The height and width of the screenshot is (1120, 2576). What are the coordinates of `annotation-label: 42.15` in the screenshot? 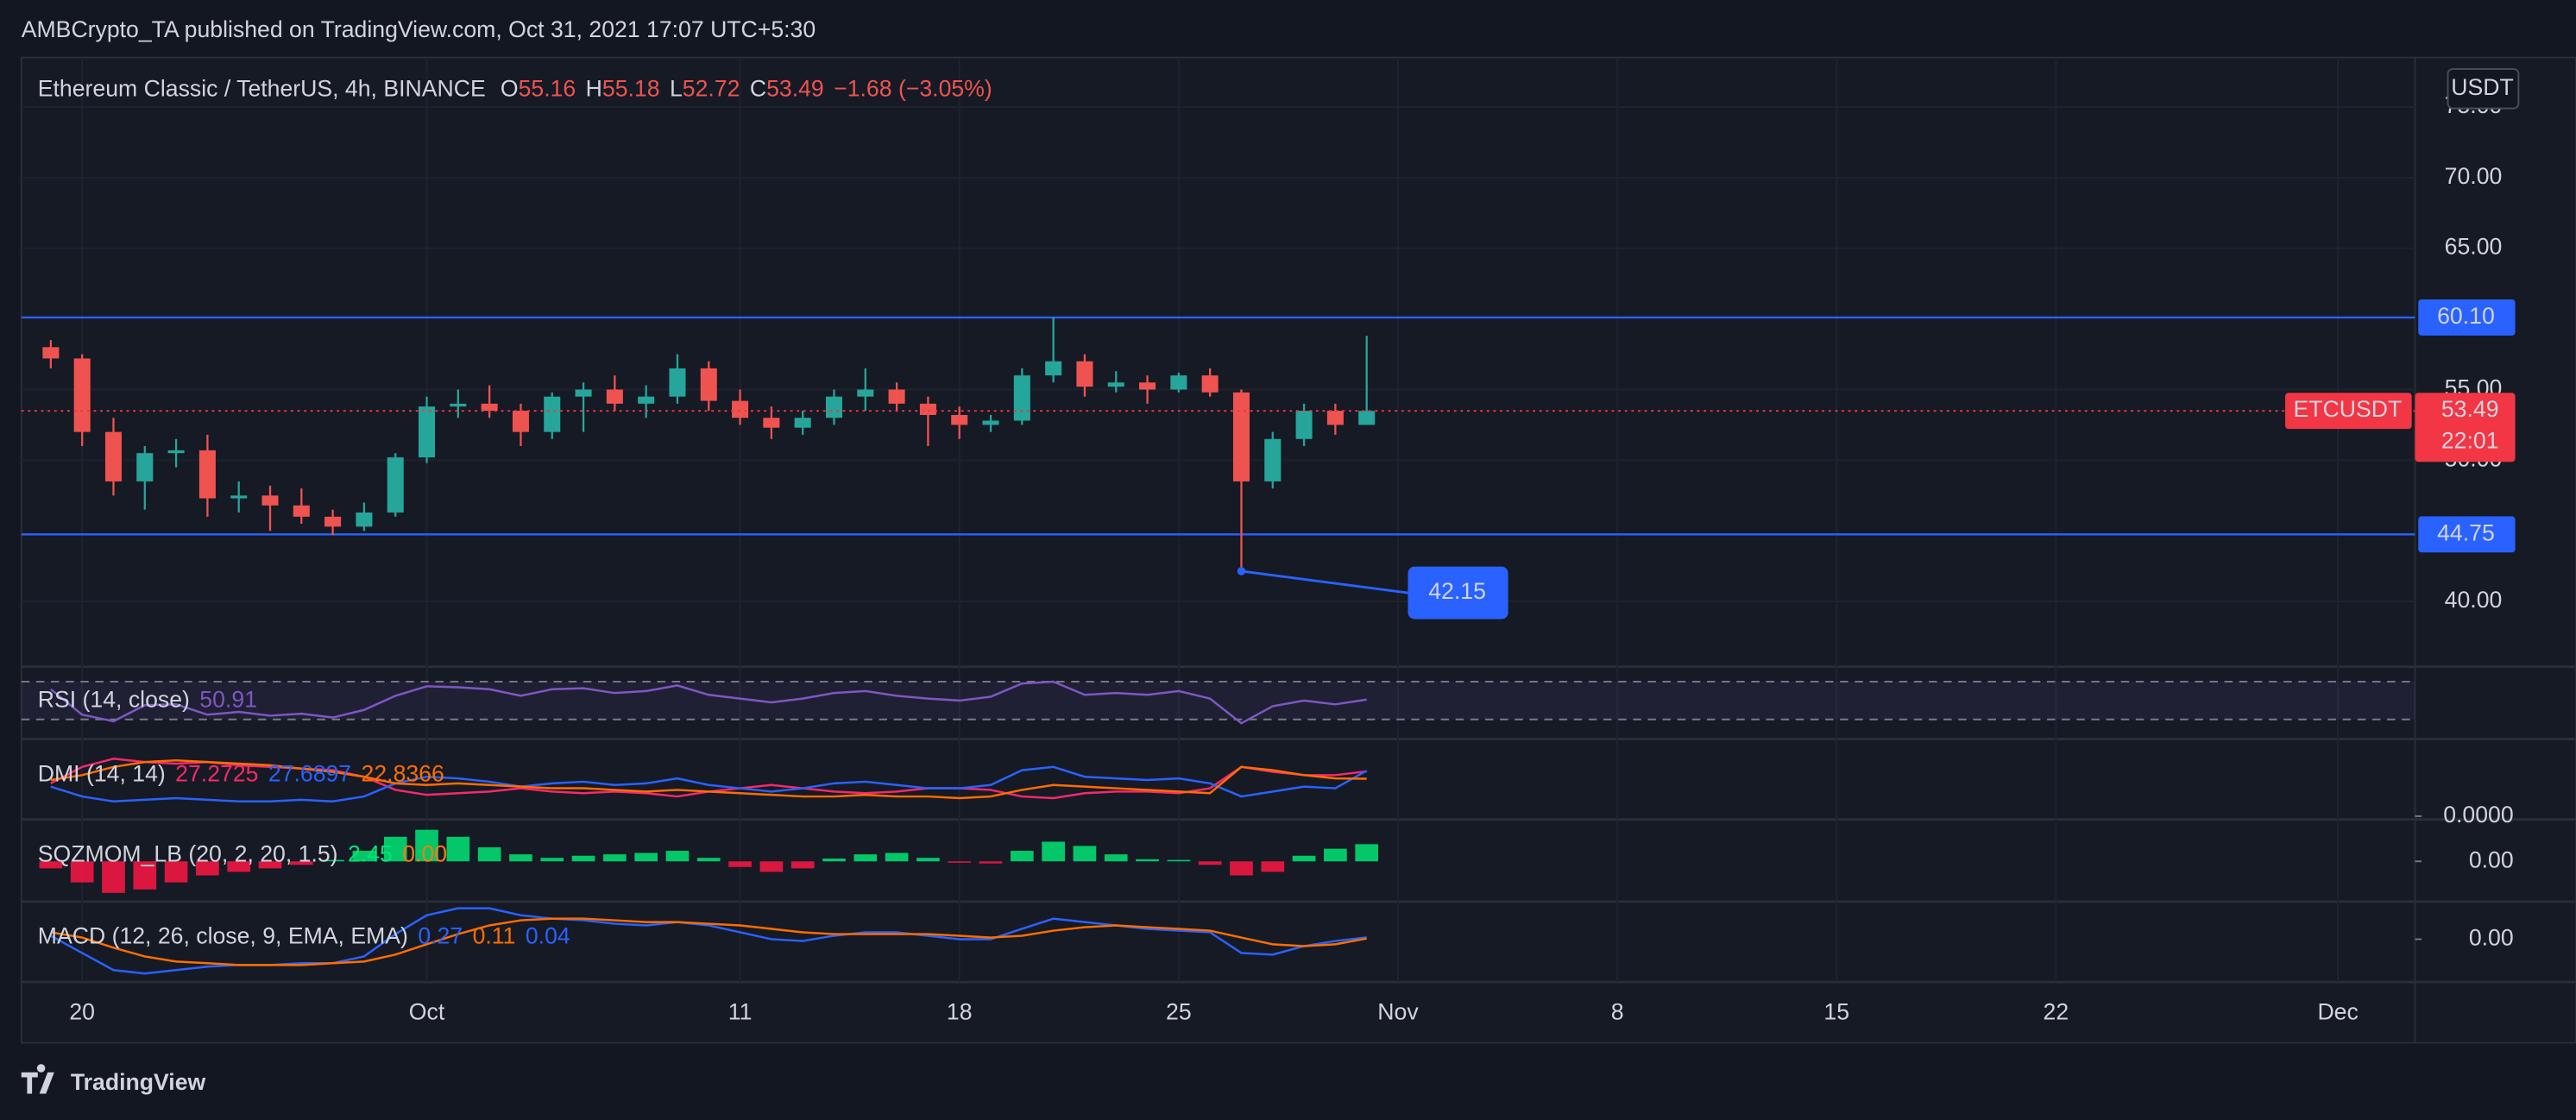 It's located at (1457, 591).